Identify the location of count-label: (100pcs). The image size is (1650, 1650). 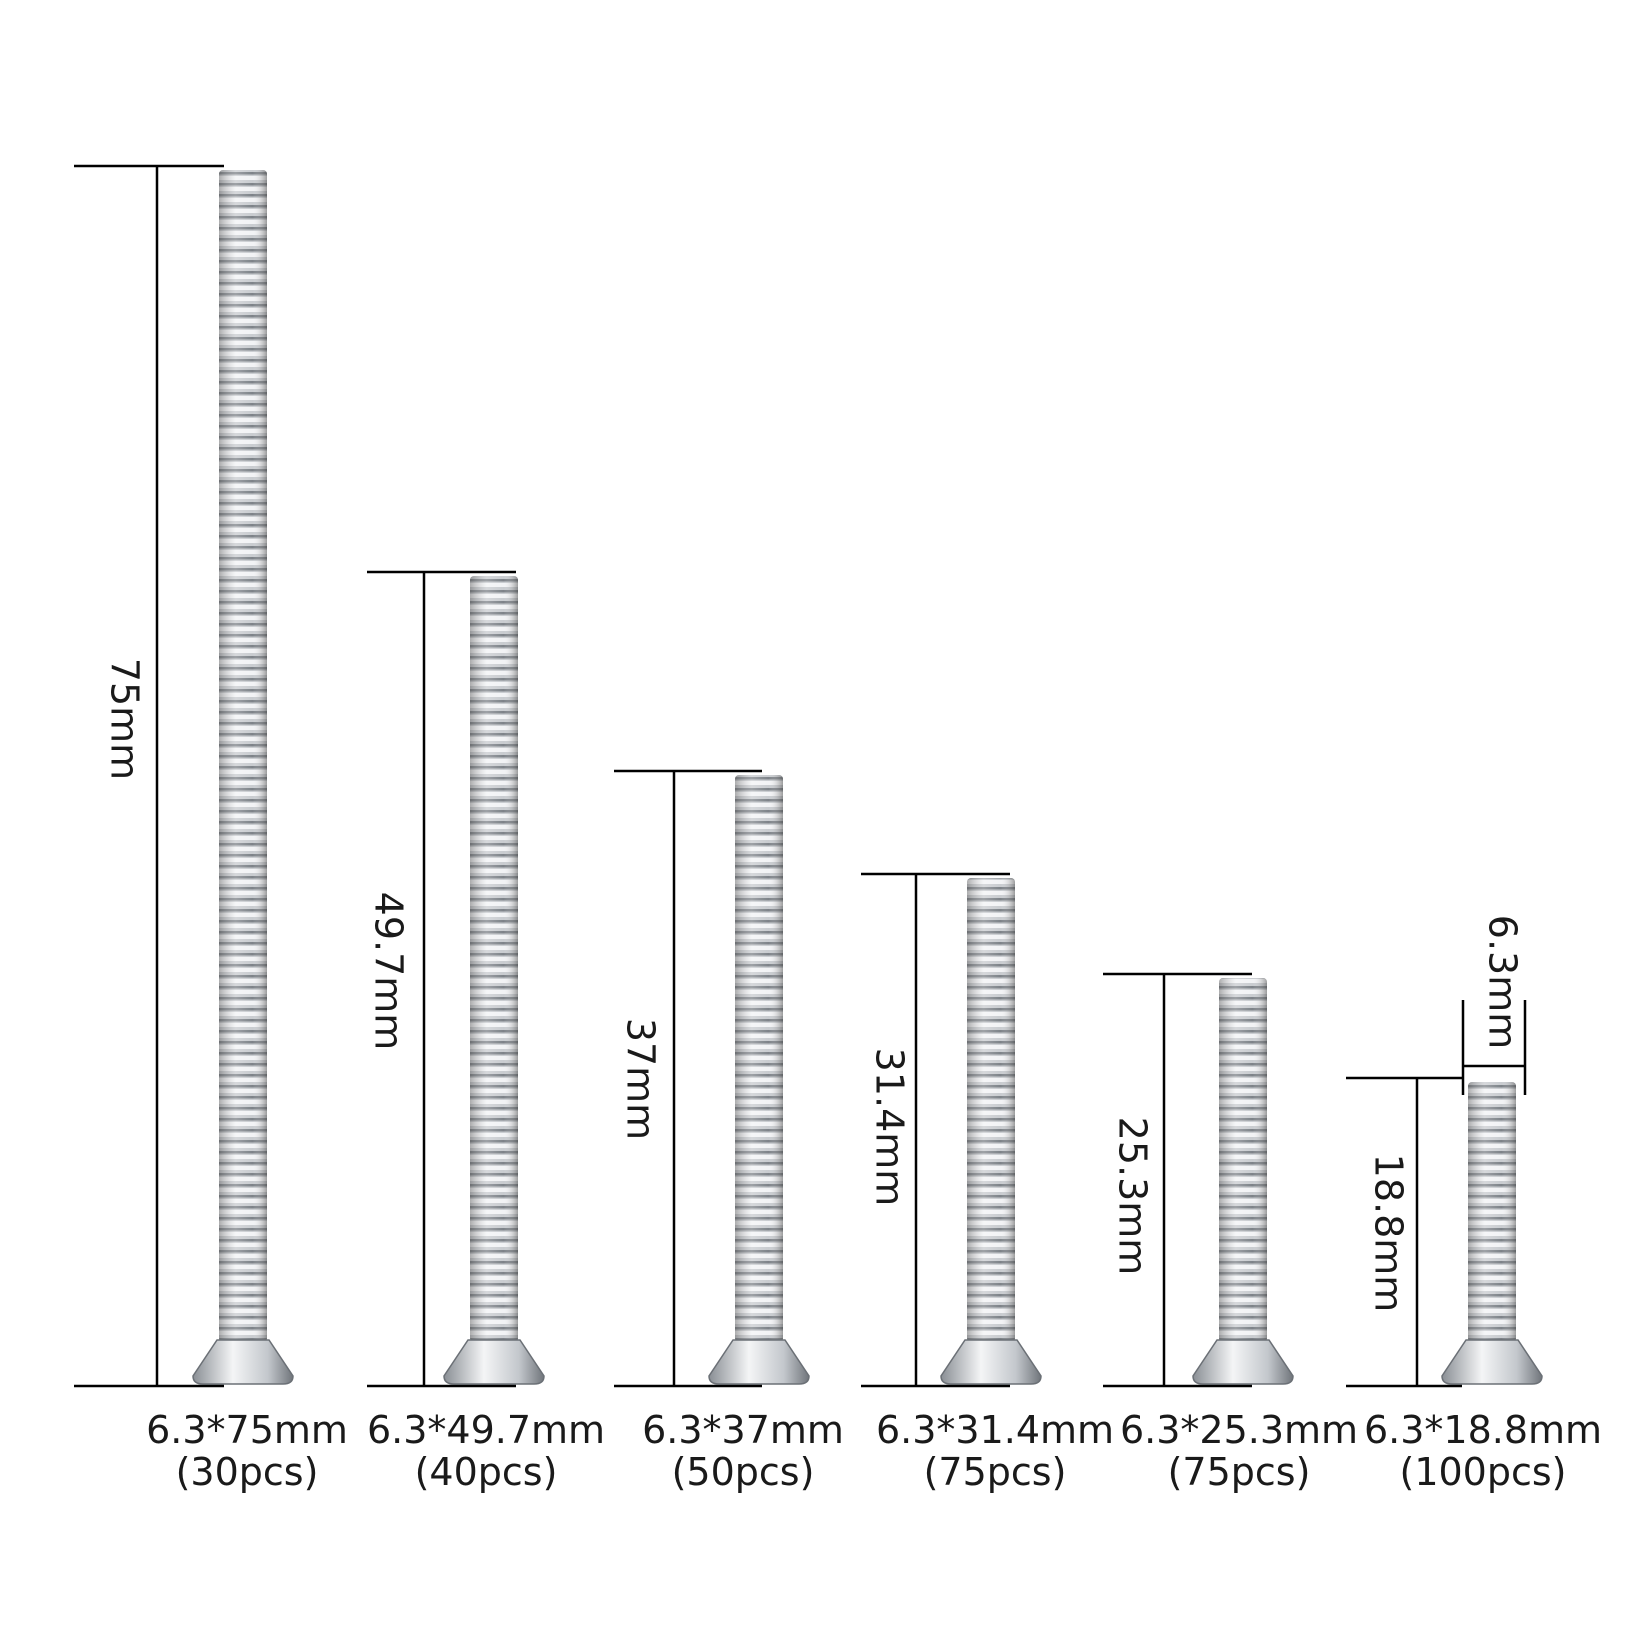
(1483, 1472).